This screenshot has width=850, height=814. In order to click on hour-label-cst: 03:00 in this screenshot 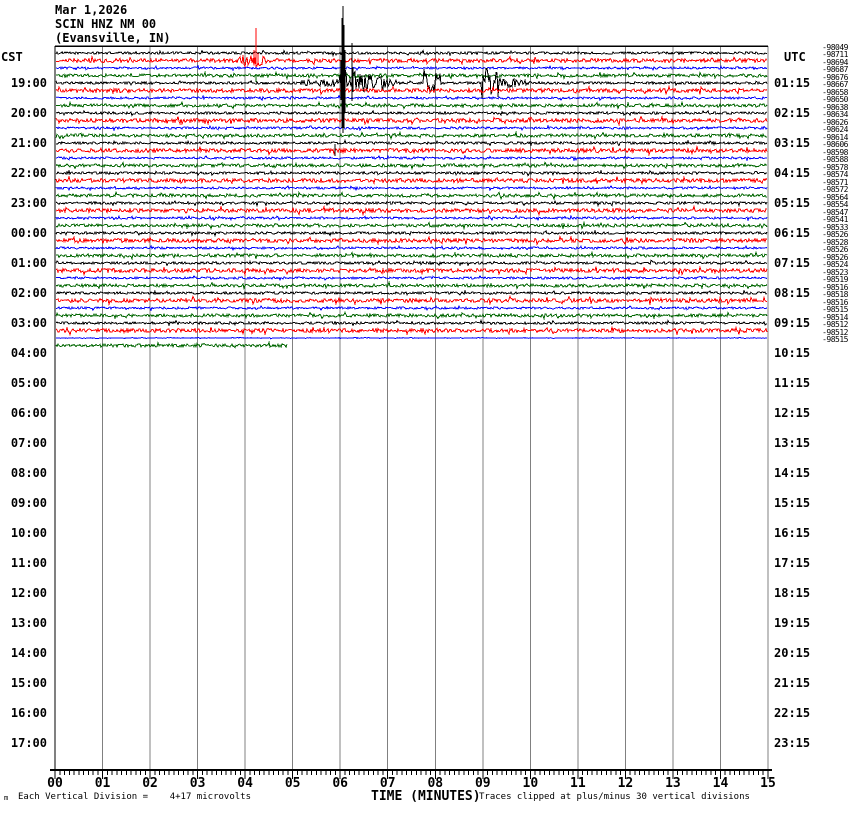, I will do `click(28, 323)`.